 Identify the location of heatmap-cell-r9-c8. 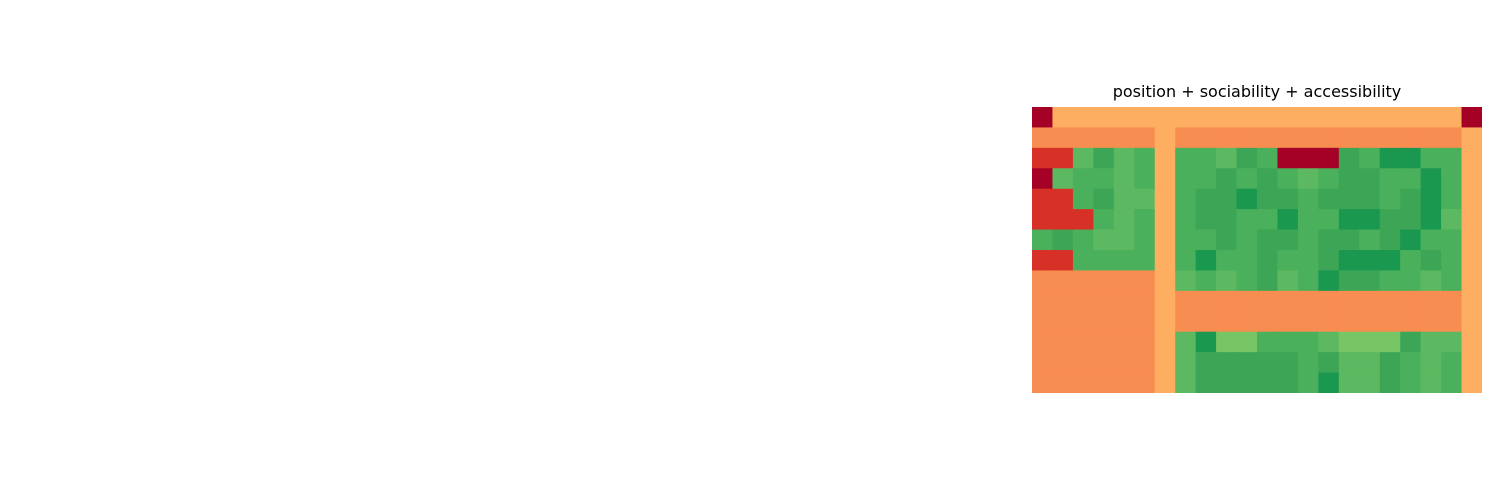
(1206, 301).